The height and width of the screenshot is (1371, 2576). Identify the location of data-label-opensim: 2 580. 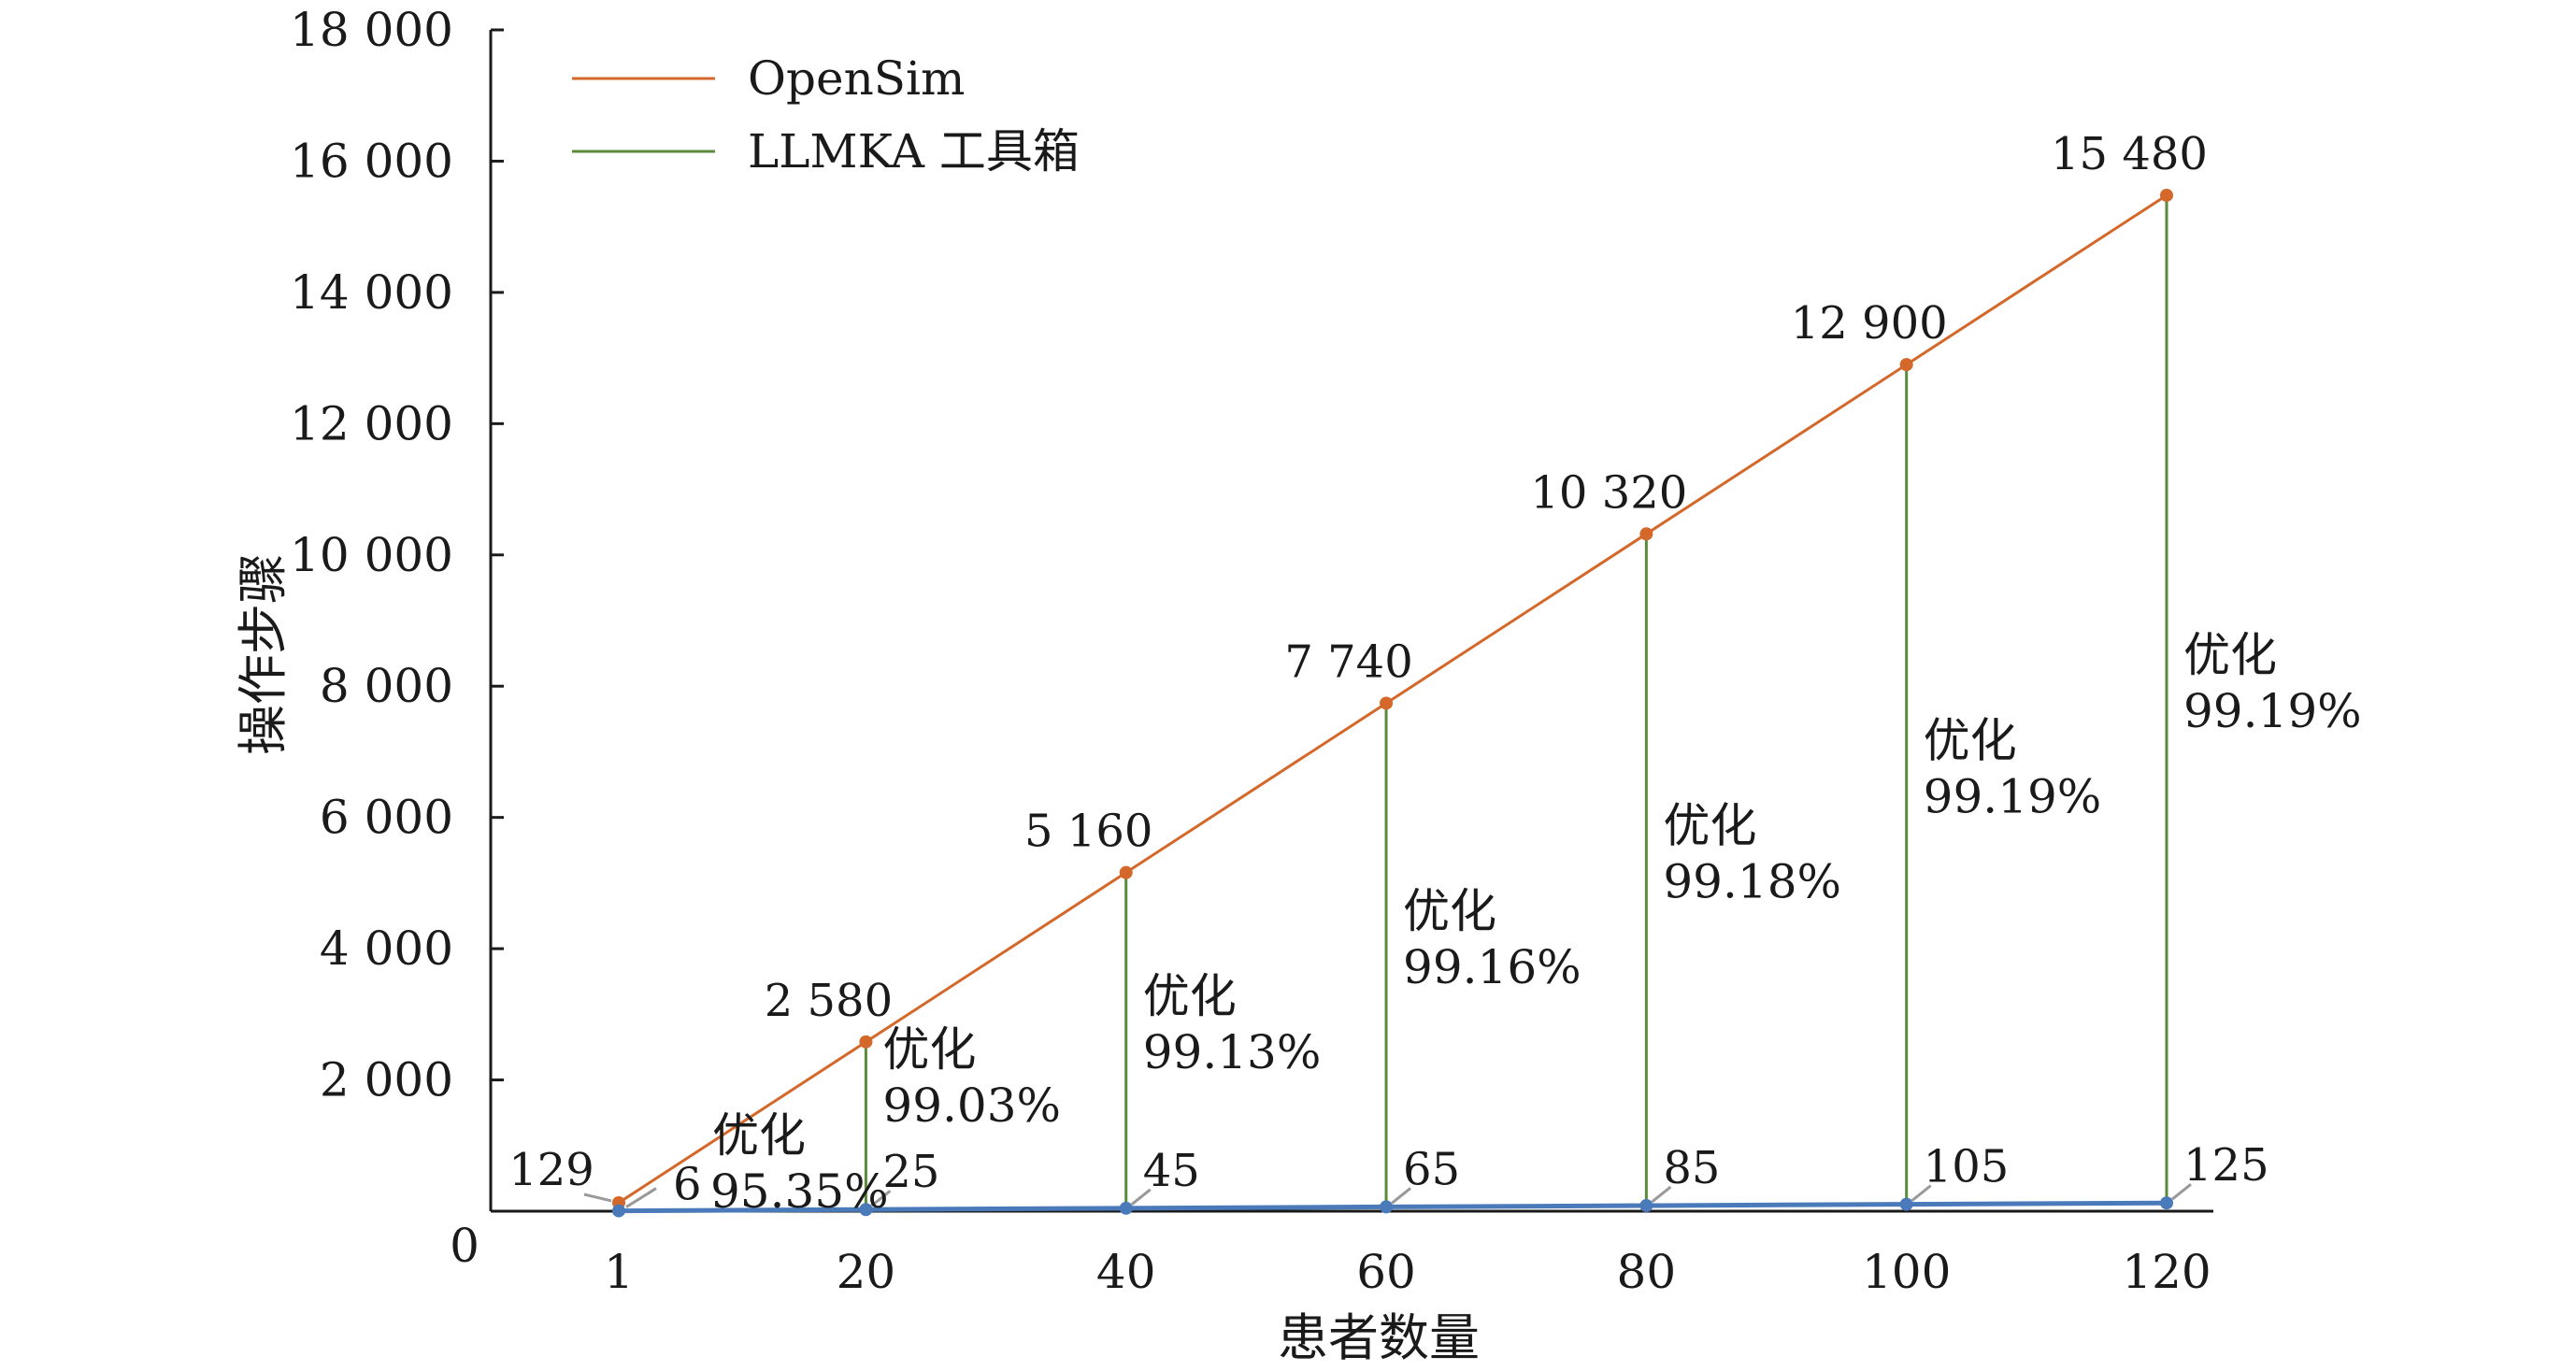
(829, 1001).